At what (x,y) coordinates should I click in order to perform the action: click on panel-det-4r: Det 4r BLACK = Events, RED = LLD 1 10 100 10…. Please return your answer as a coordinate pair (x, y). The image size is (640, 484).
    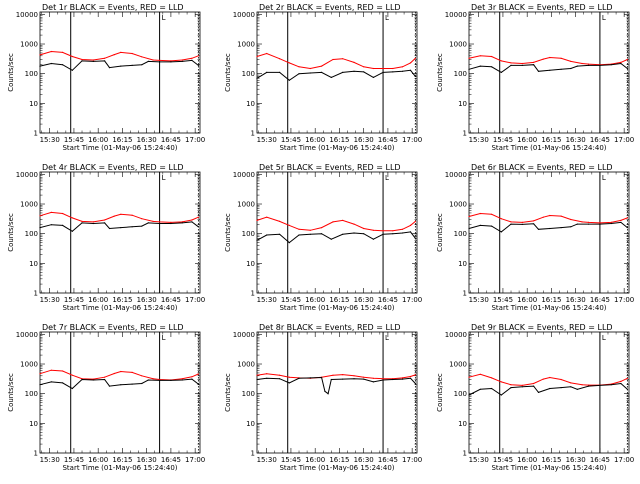
    Looking at the image, I should click on (106, 237).